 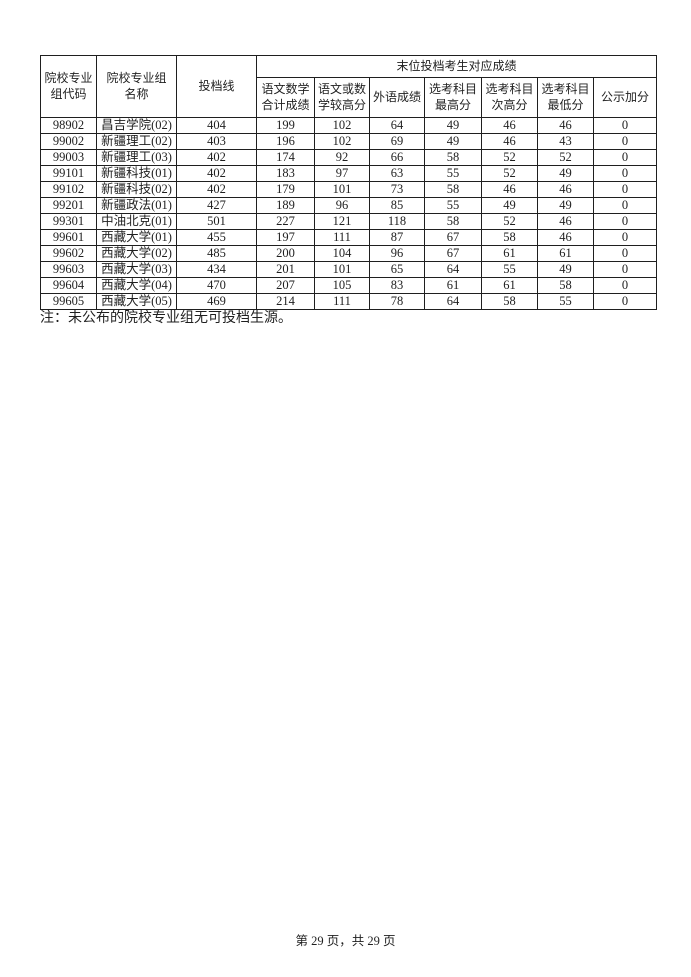 I want to click on table-cell: 99002, so click(x=68, y=141).